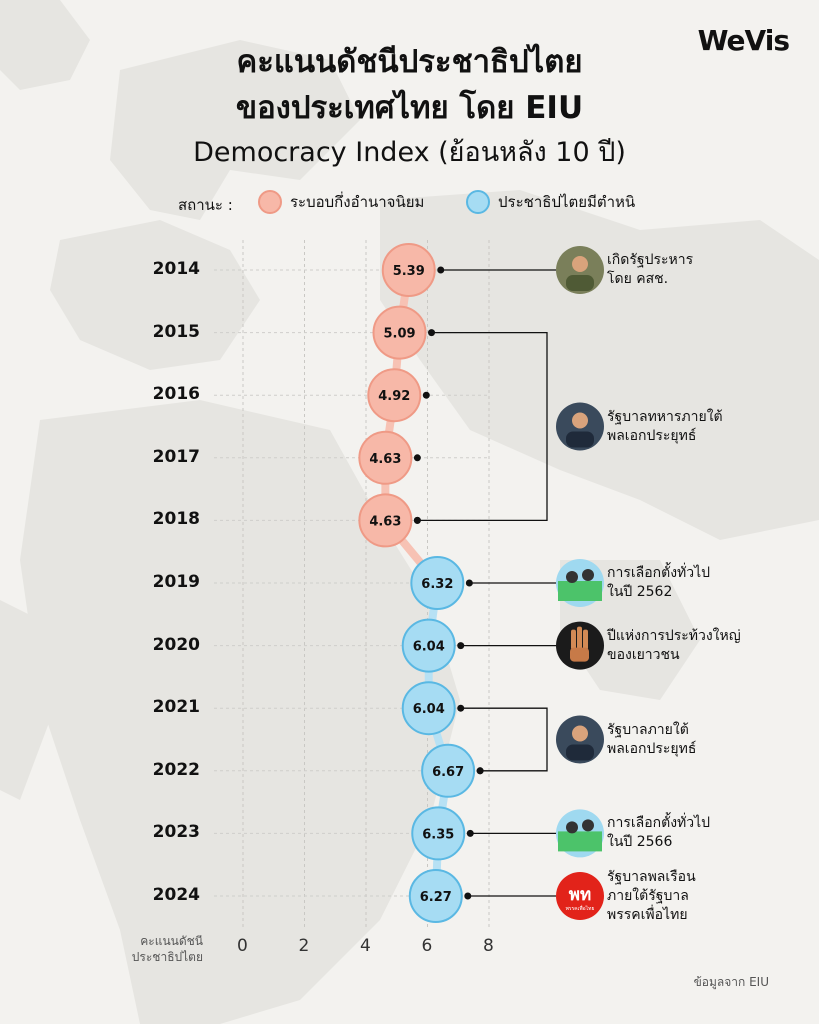 The width and height of the screenshot is (819, 1024). What do you see at coordinates (176, 707) in the screenshot?
I see `year-label-2021: 2021` at bounding box center [176, 707].